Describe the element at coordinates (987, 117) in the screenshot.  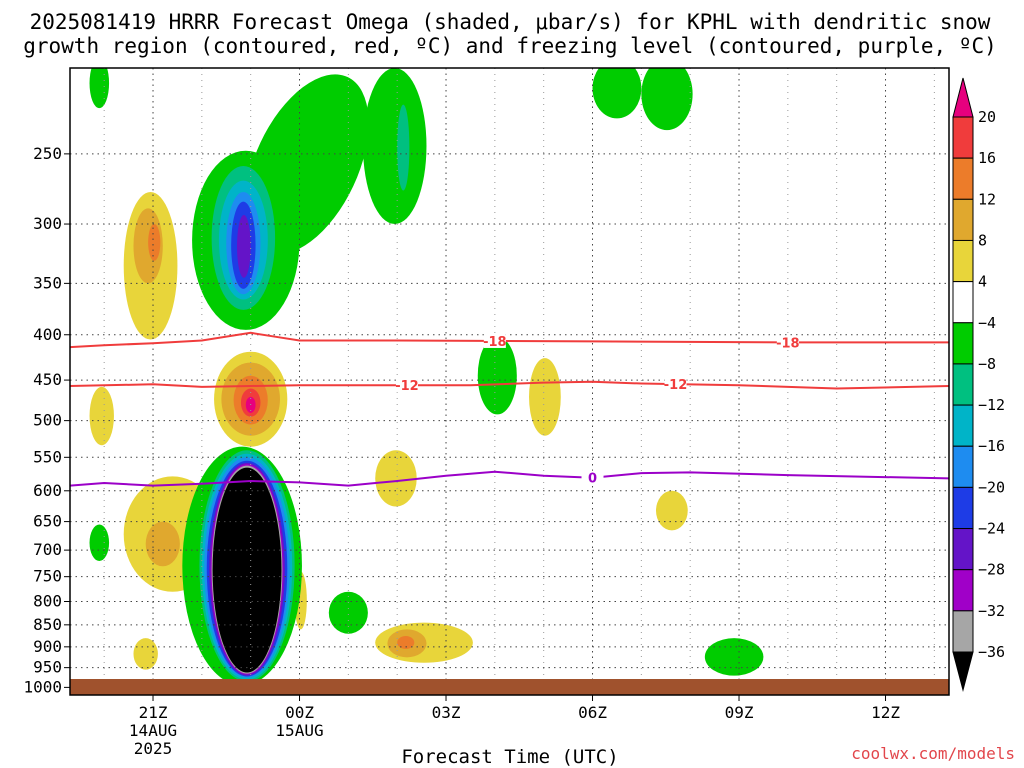
I see `colorbar-label-0: 20` at that location.